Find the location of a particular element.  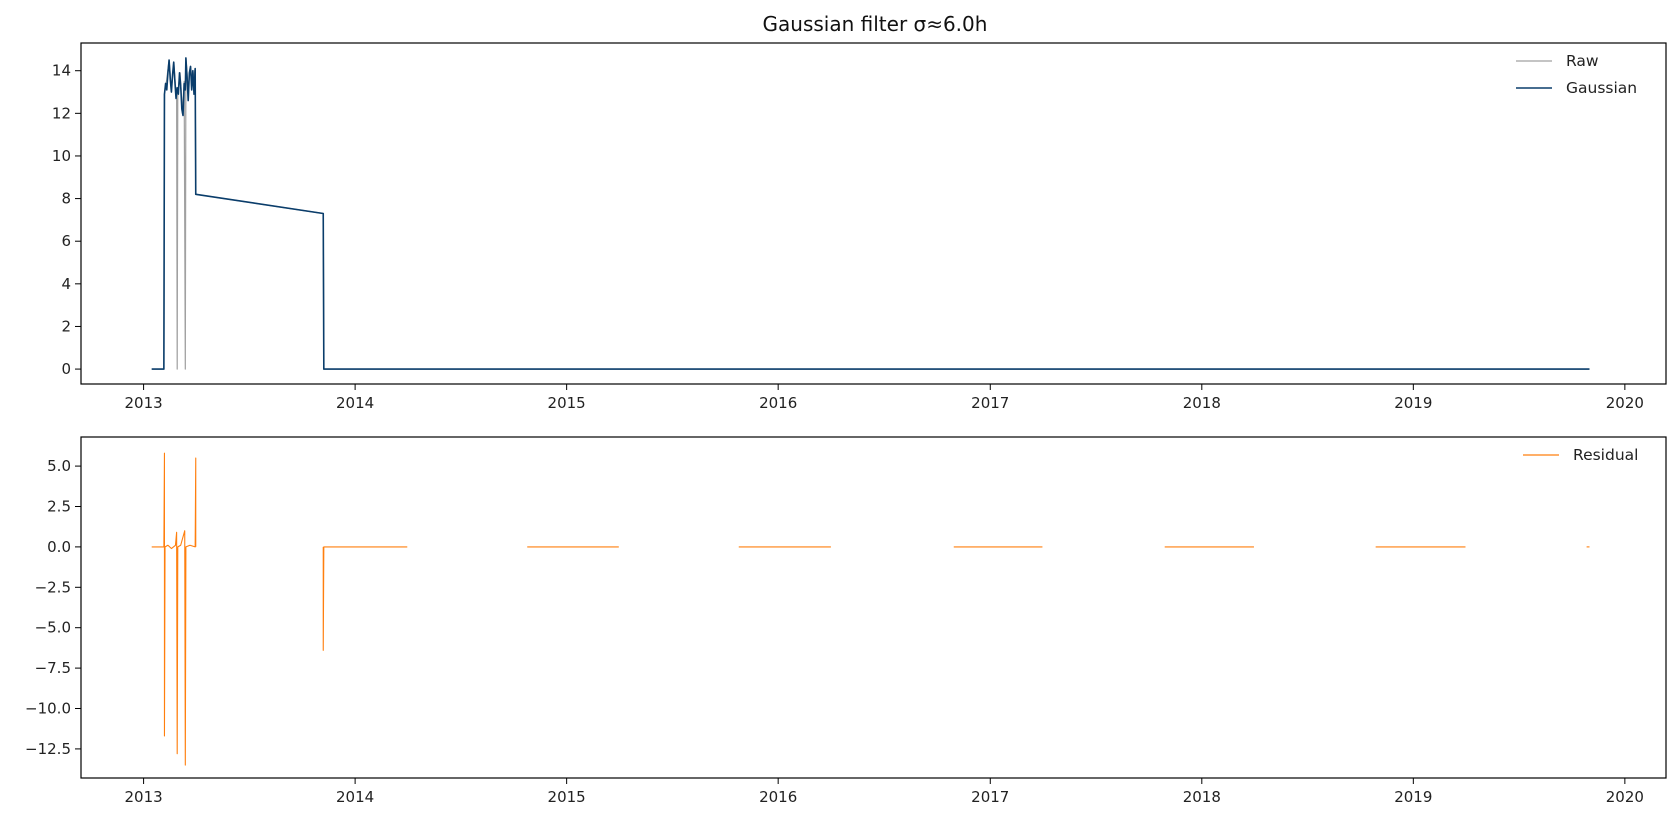

y-tick-label: 0.0 is located at coordinates (59, 547).